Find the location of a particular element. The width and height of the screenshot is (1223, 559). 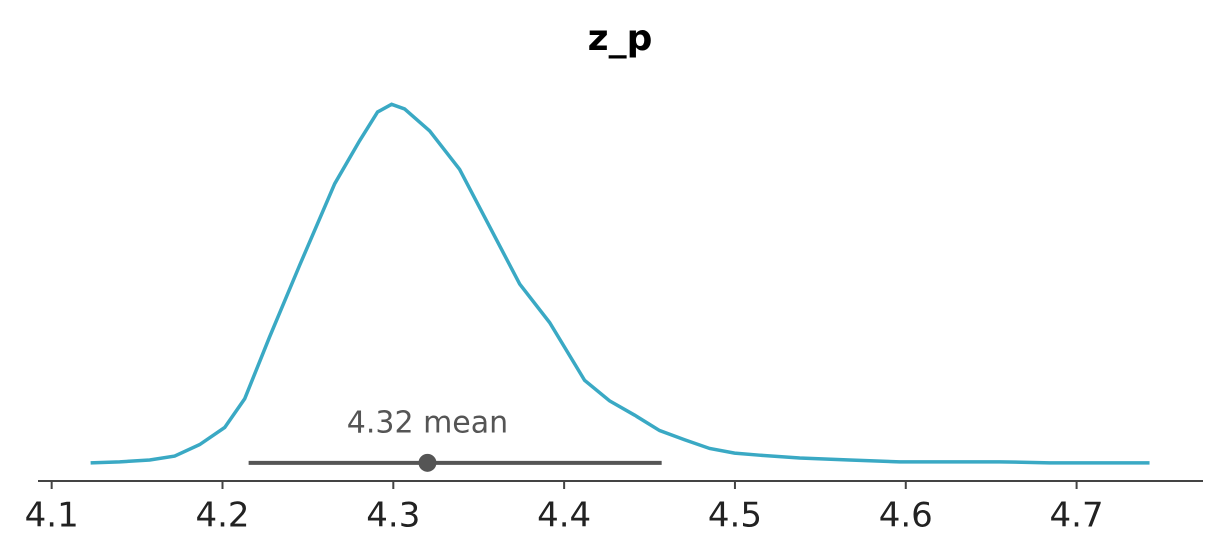

x-tick-label: 4.5 is located at coordinates (735, 516).